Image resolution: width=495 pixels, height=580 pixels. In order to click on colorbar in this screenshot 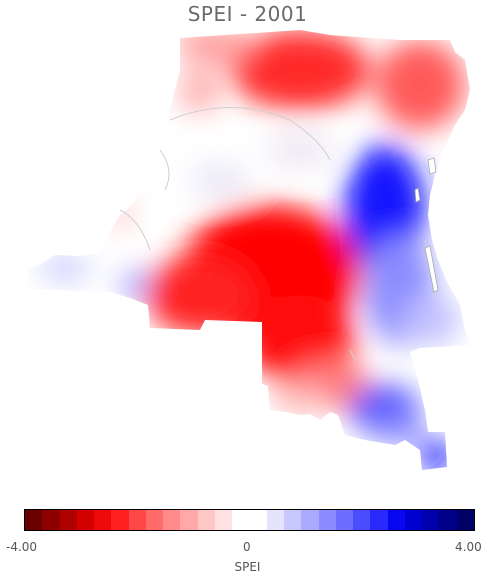, I will do `click(249, 520)`.